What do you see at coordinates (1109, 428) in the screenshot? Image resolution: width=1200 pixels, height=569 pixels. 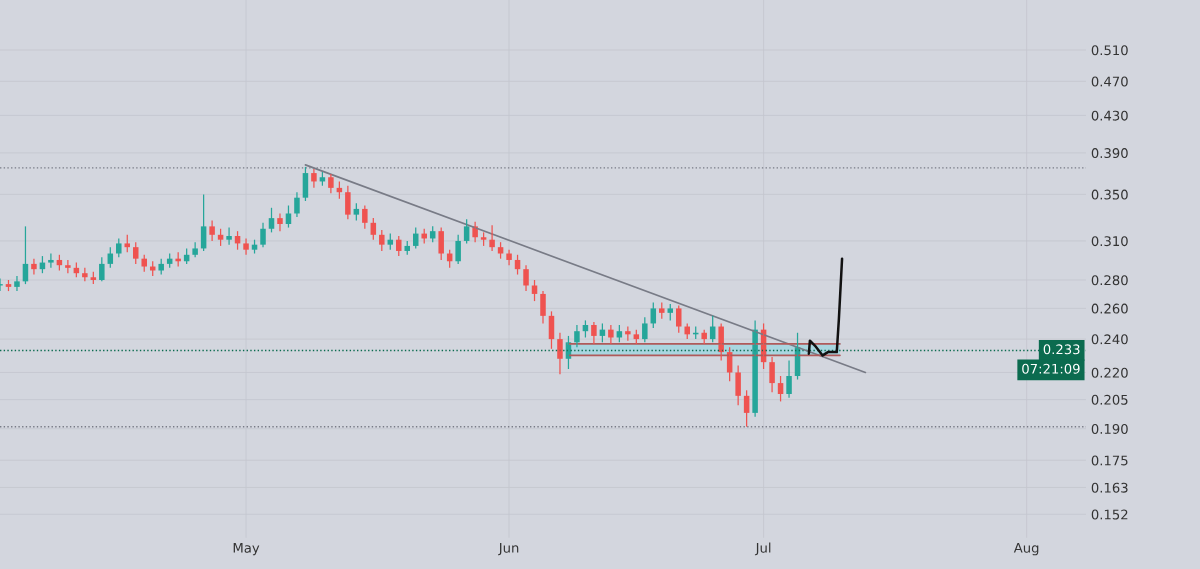 I see `y-tick-label: 0.190` at bounding box center [1109, 428].